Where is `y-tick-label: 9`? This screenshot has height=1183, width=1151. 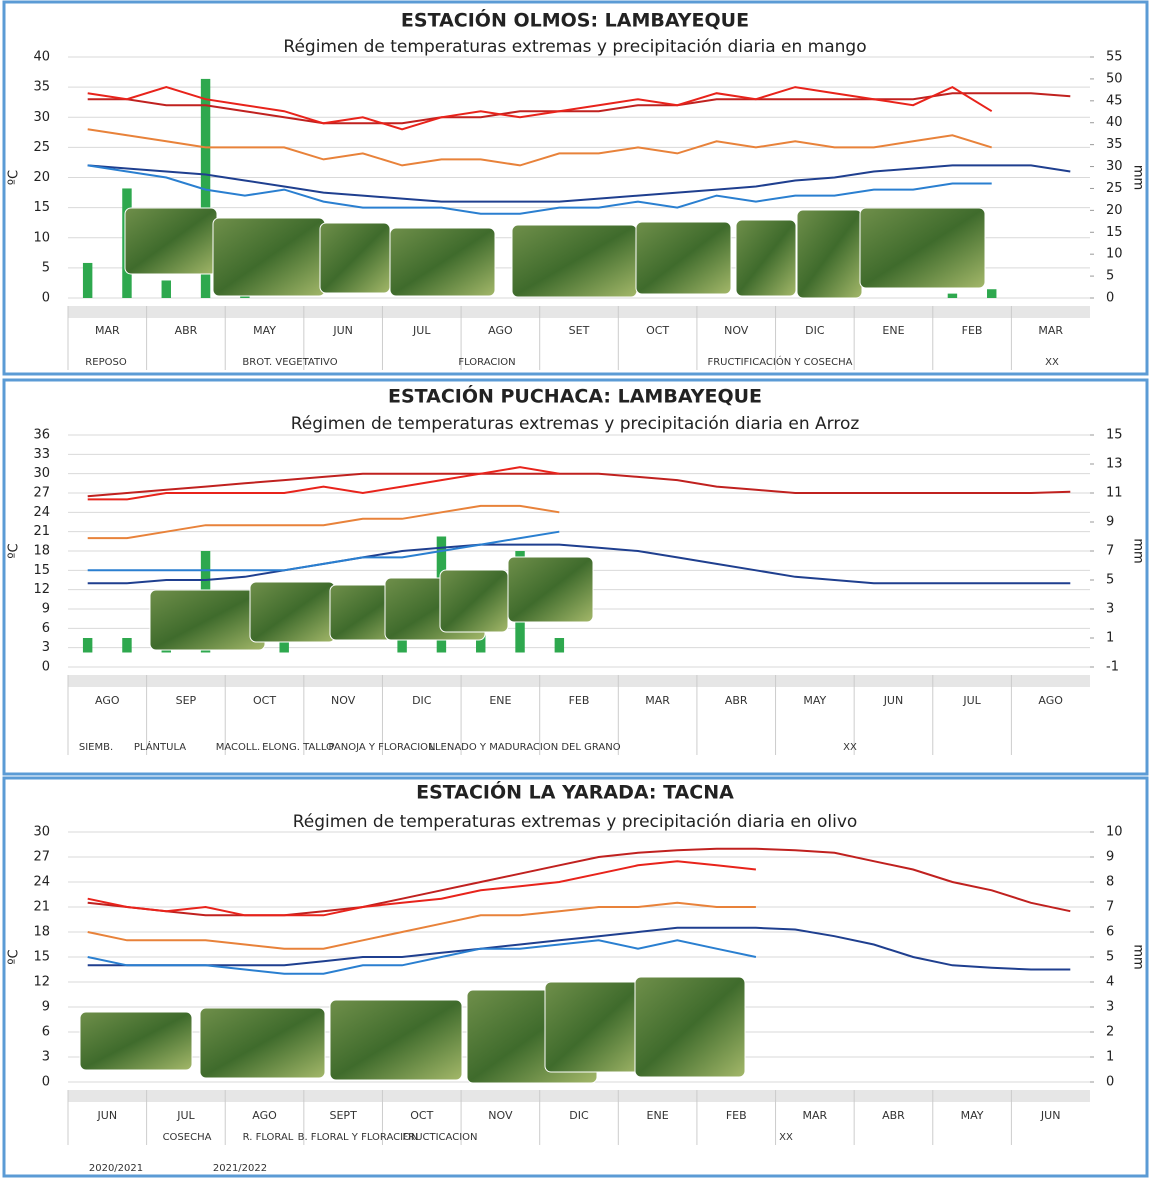
y-tick-label: 9 is located at coordinates (46, 609).